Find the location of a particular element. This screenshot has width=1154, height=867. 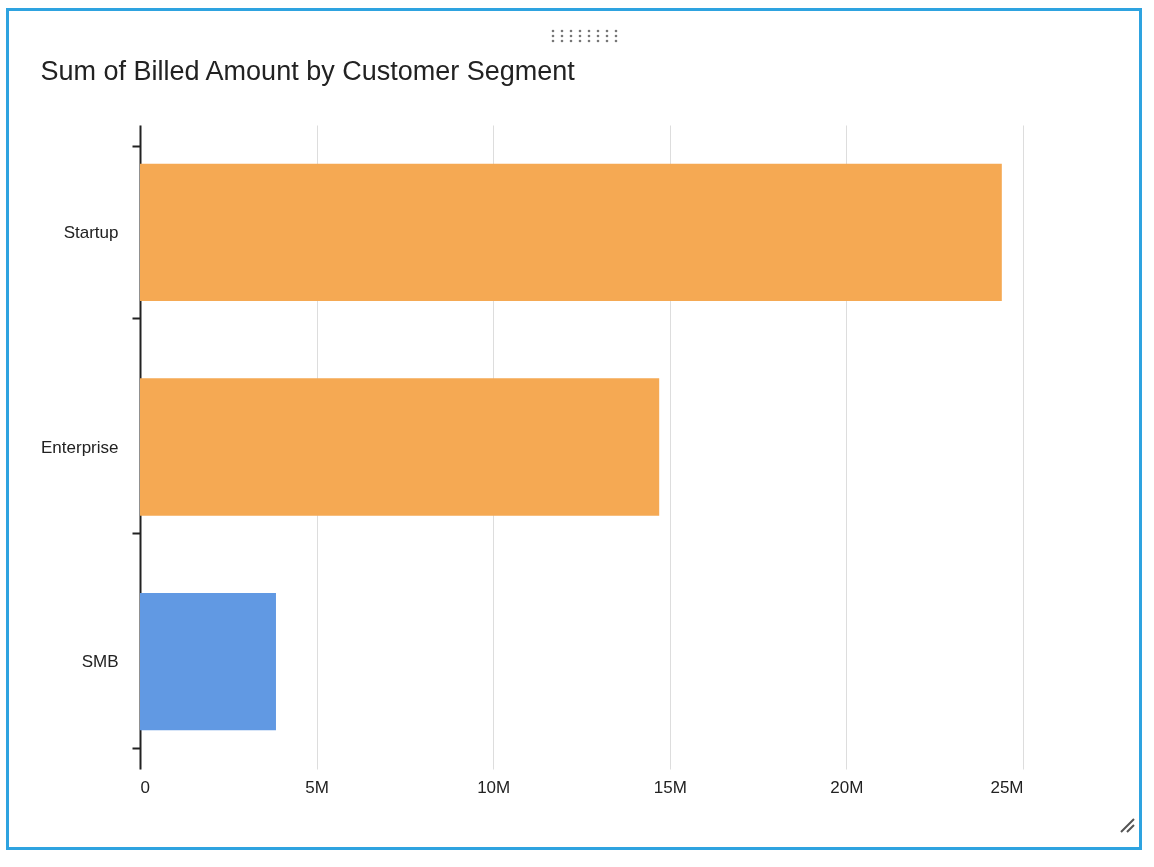

y-tick-label: Startup is located at coordinates (91, 232).